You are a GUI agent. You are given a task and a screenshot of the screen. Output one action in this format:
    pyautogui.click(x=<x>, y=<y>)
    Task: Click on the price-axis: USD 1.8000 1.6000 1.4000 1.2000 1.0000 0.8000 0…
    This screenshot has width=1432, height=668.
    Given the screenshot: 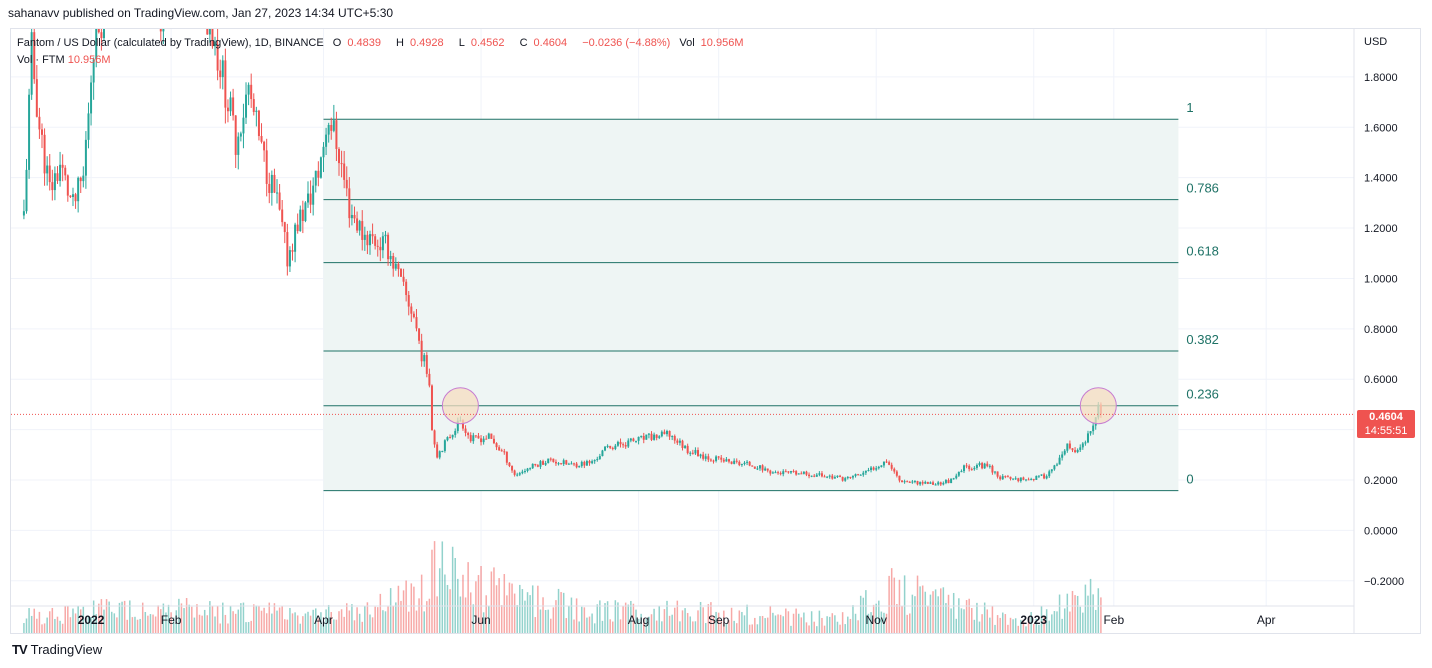 What is the action you would take?
    pyautogui.click(x=1378, y=331)
    